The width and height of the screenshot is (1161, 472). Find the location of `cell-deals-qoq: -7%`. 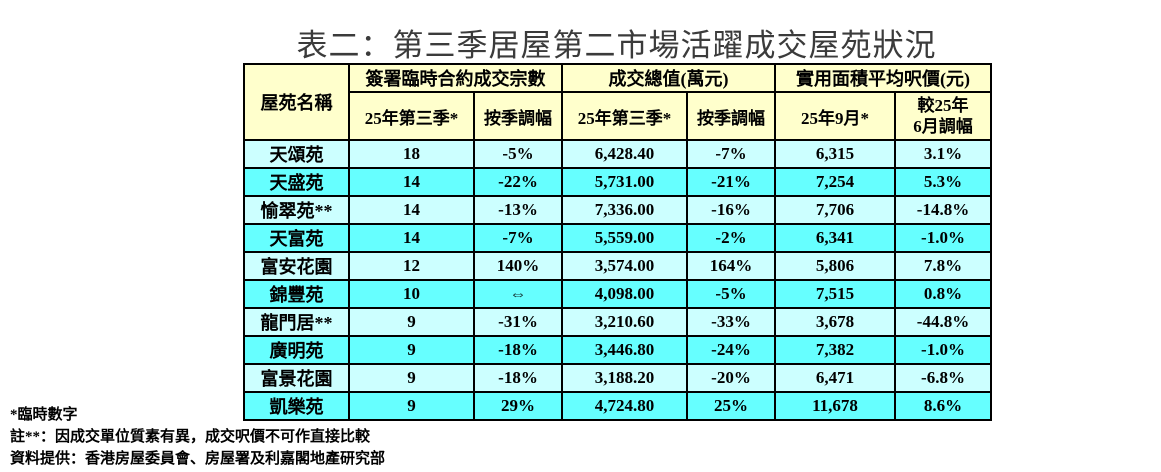

cell-deals-qoq: -7% is located at coordinates (518, 238).